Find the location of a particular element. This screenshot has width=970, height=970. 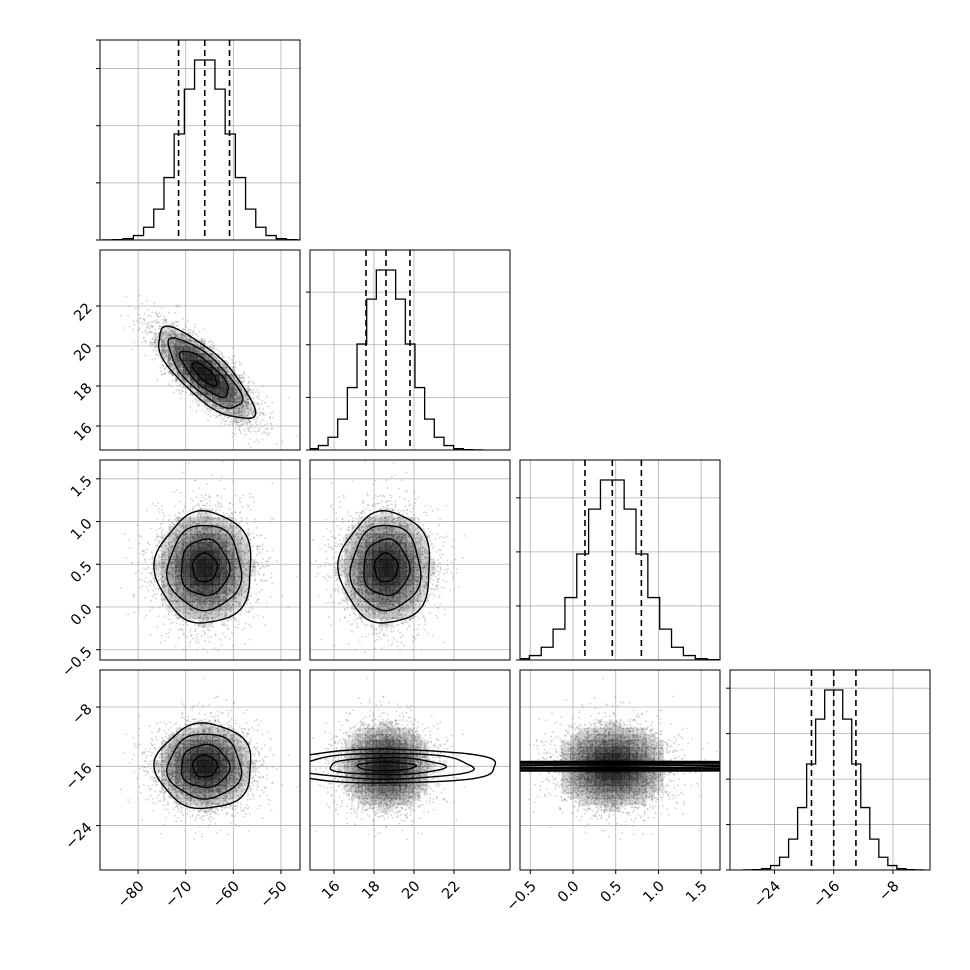

x-tick-label: −60 is located at coordinates (226, 894).